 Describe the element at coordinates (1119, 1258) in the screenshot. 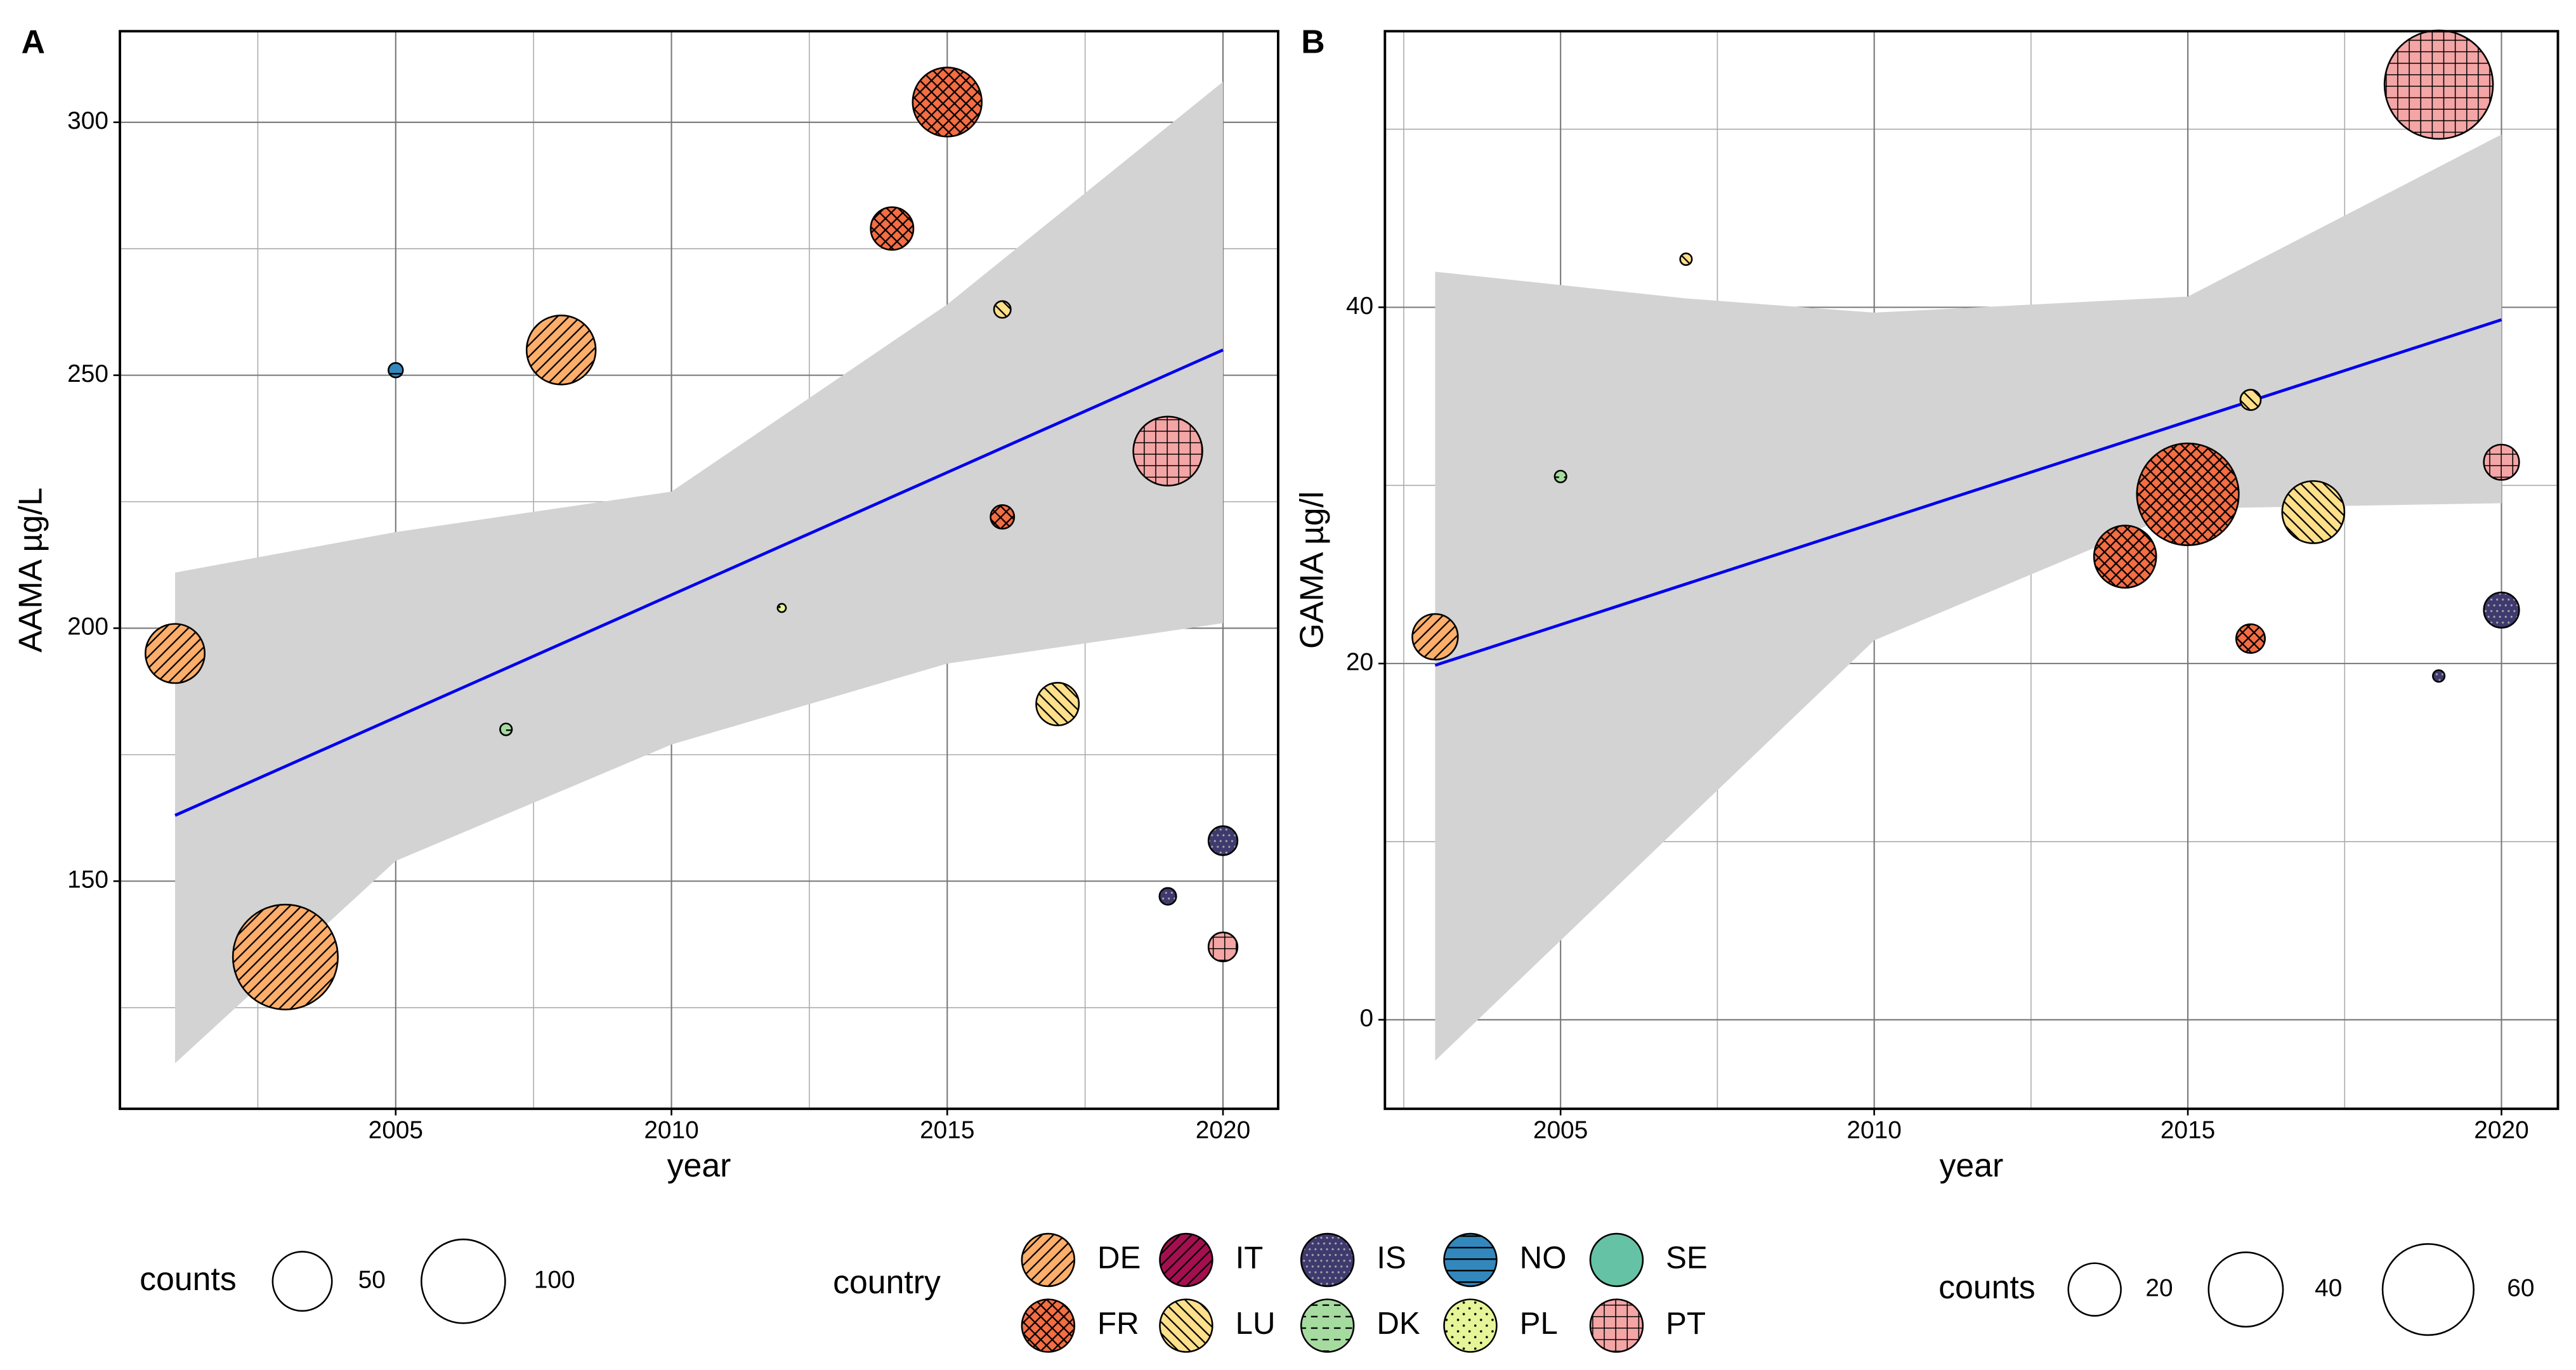

I see `legend-label: DE` at that location.